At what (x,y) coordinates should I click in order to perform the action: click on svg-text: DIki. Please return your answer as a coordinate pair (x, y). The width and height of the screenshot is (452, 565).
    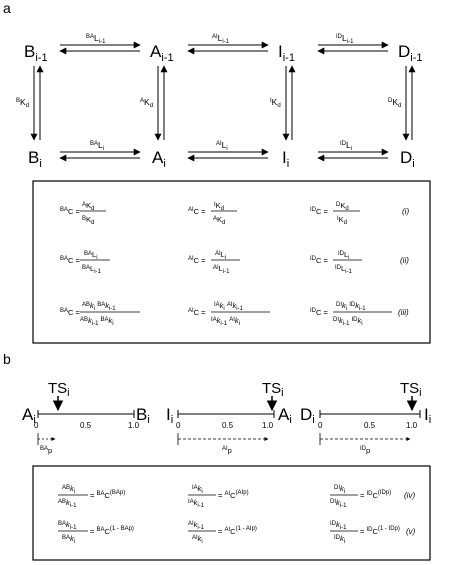
    Looking at the image, I should click on (339, 489).